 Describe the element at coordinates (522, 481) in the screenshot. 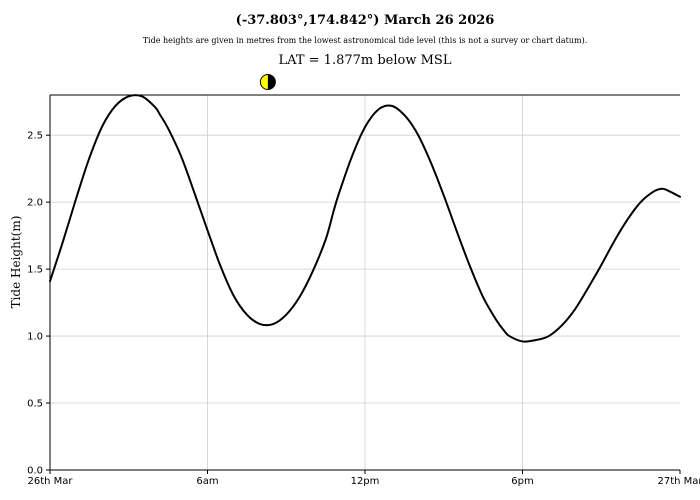

I see `x-tick-label: 6pm` at that location.